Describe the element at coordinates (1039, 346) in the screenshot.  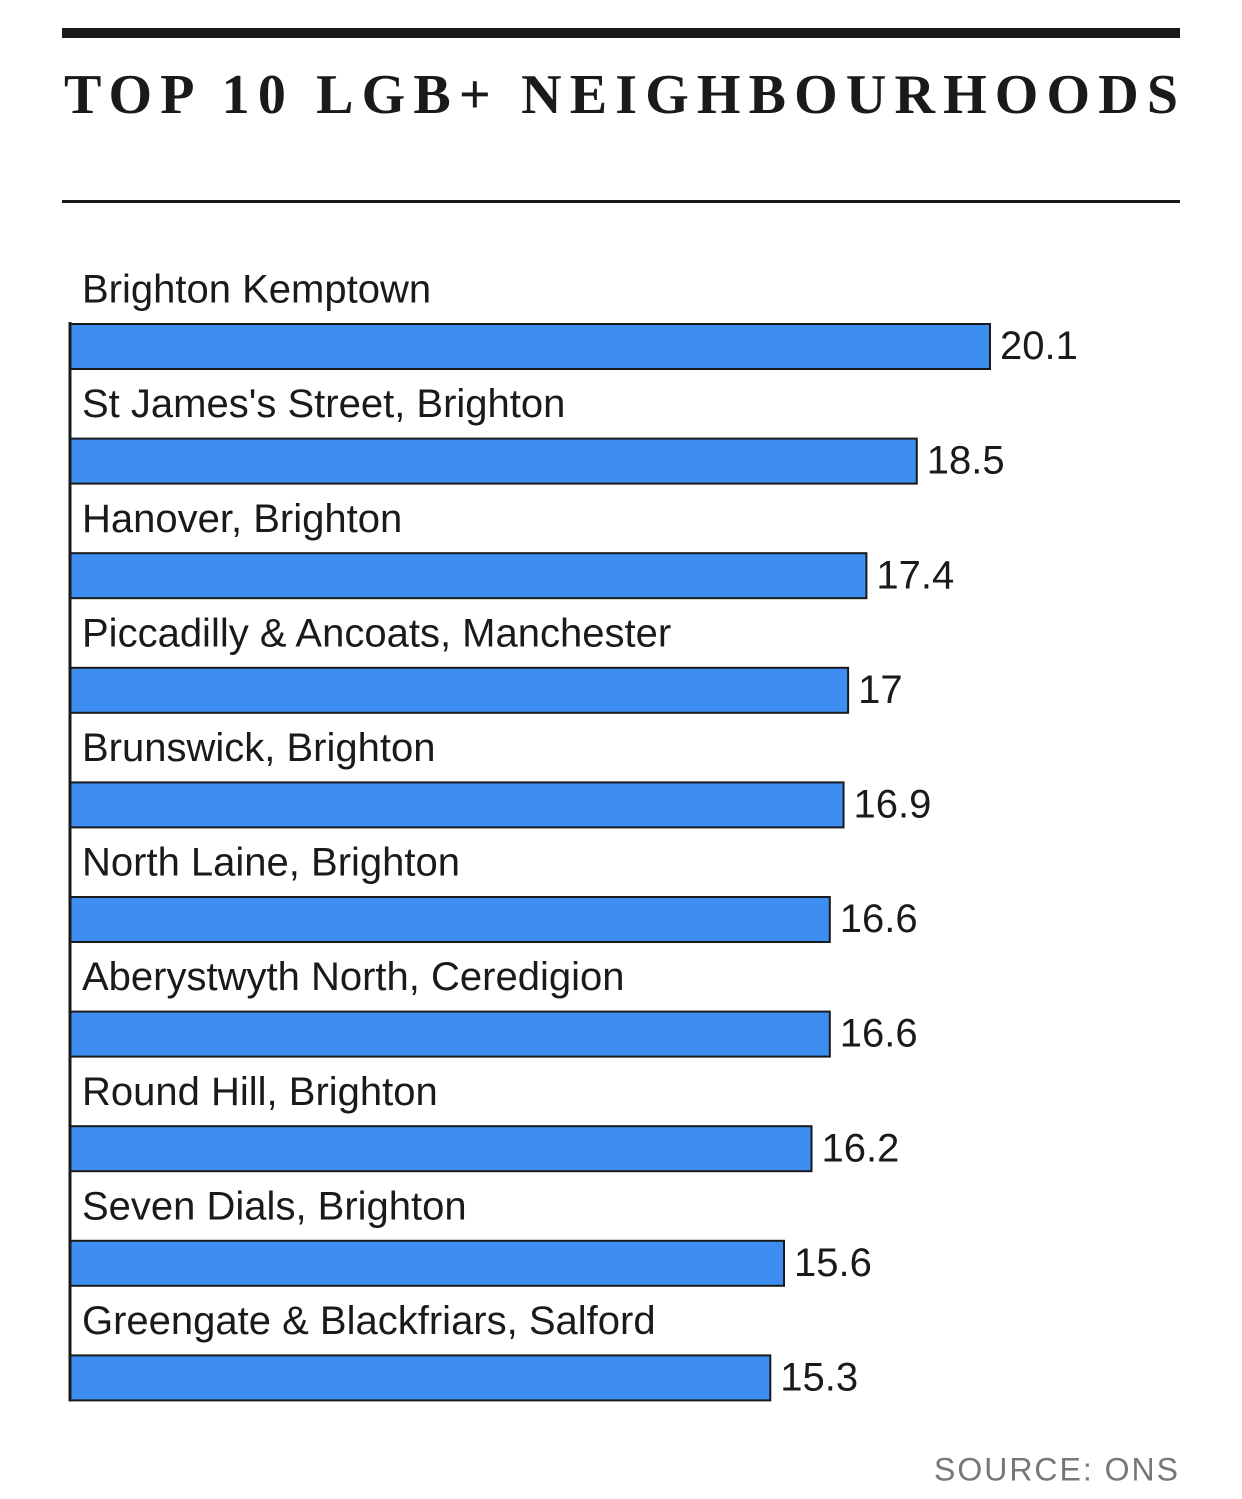
I see `value-label: 20.1` at that location.